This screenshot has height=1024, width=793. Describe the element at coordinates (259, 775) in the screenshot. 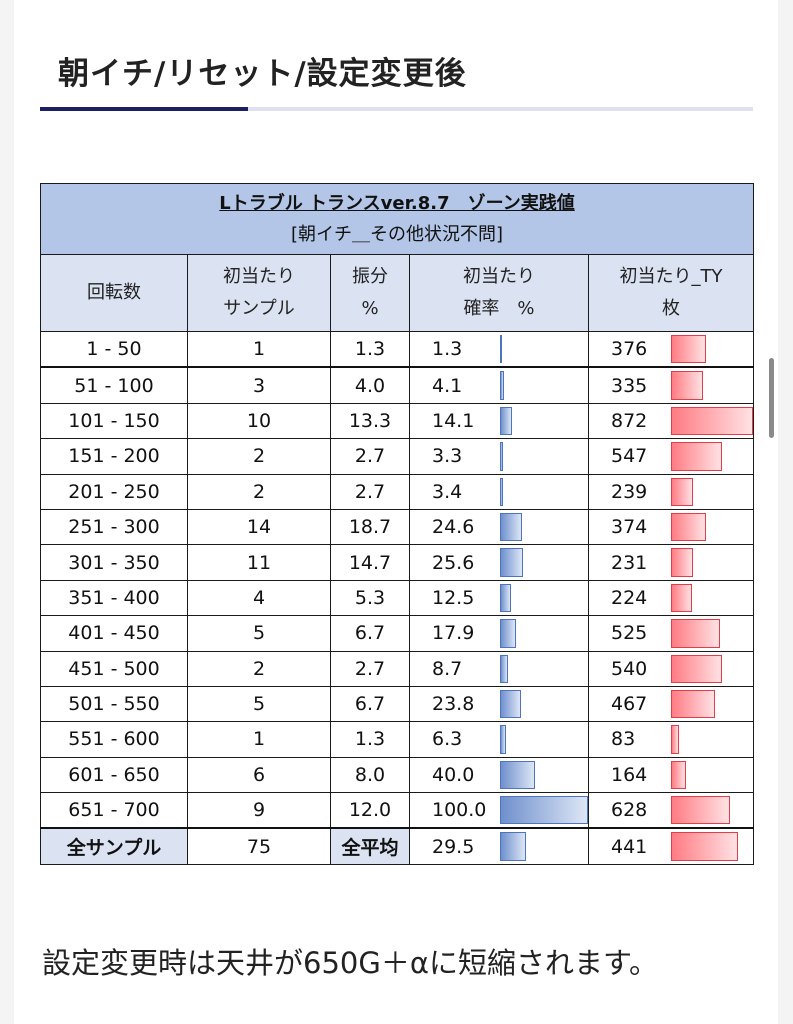

I see `cell-sample: 6` at that location.